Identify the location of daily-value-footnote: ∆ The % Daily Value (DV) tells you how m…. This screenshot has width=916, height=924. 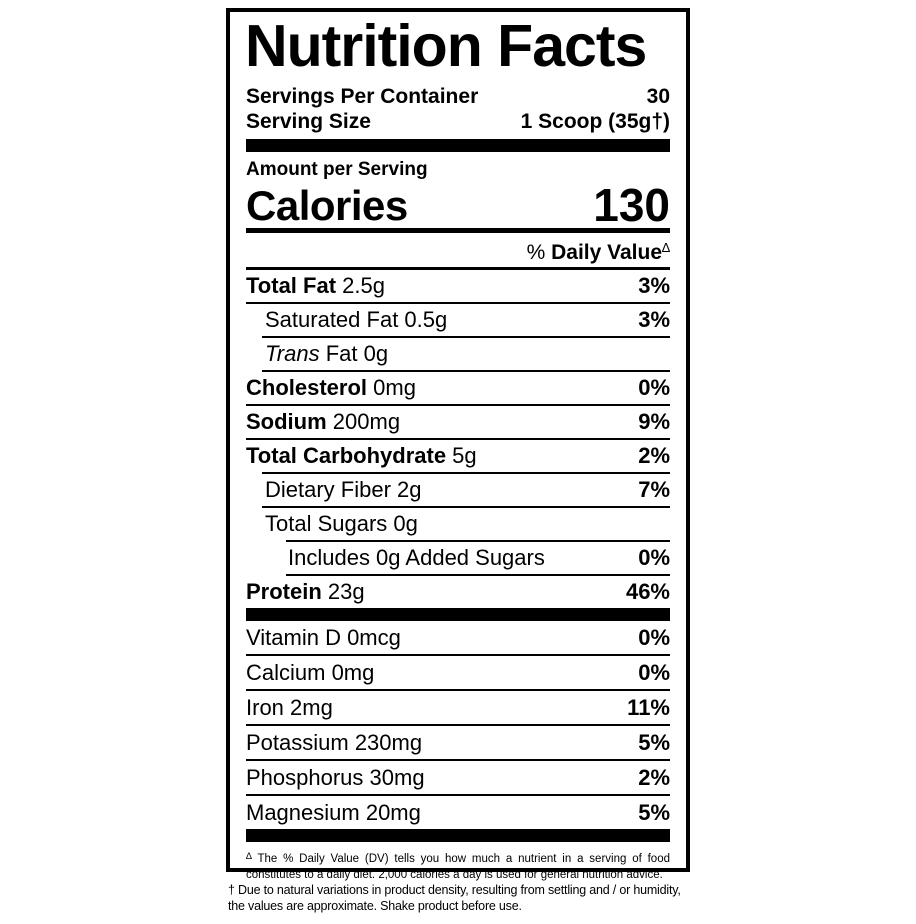
(458, 866).